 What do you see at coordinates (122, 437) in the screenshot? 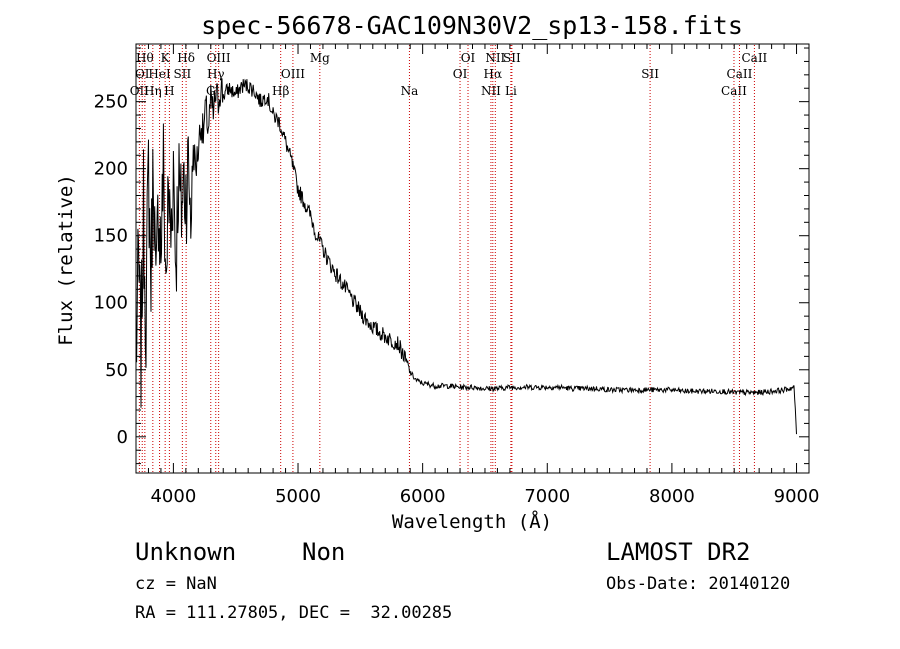
I see `y-tick-label: 0` at bounding box center [122, 437].